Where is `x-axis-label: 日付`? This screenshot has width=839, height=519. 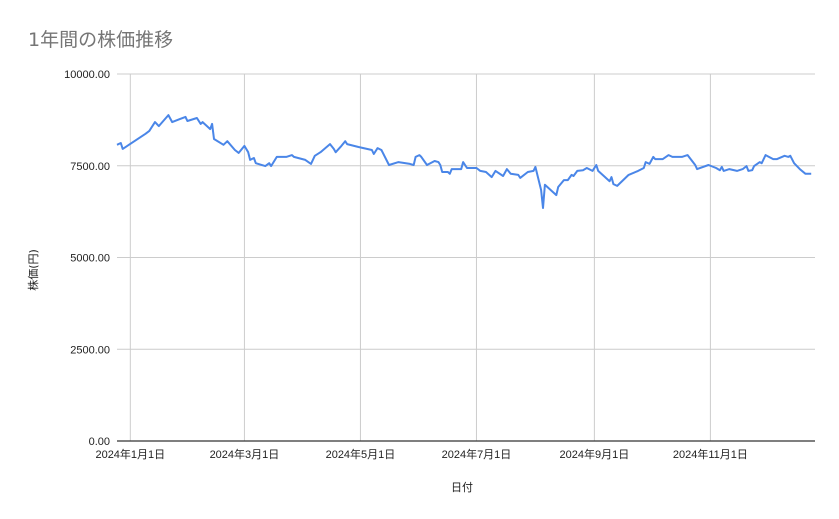
x-axis-label: 日付 is located at coordinates (462, 487).